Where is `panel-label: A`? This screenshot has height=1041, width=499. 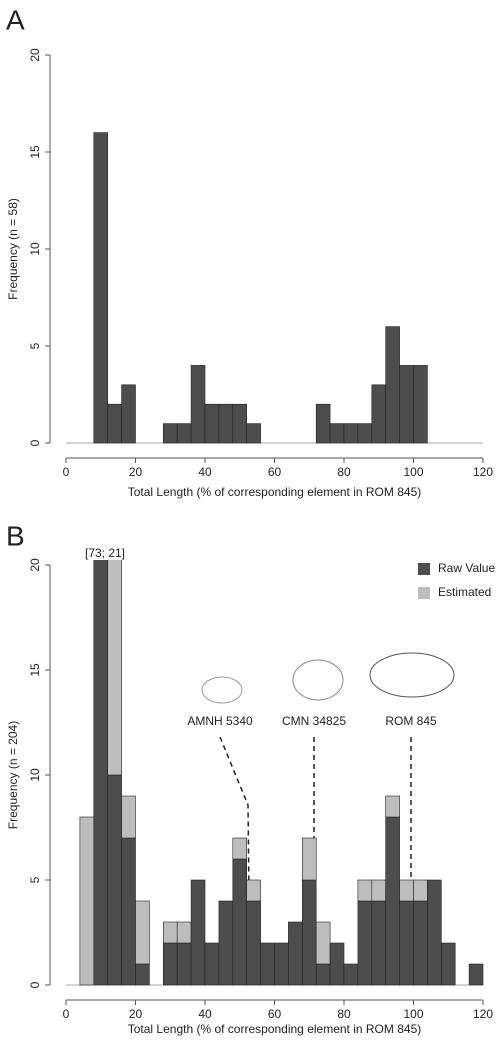
panel-label: A is located at coordinates (15, 19).